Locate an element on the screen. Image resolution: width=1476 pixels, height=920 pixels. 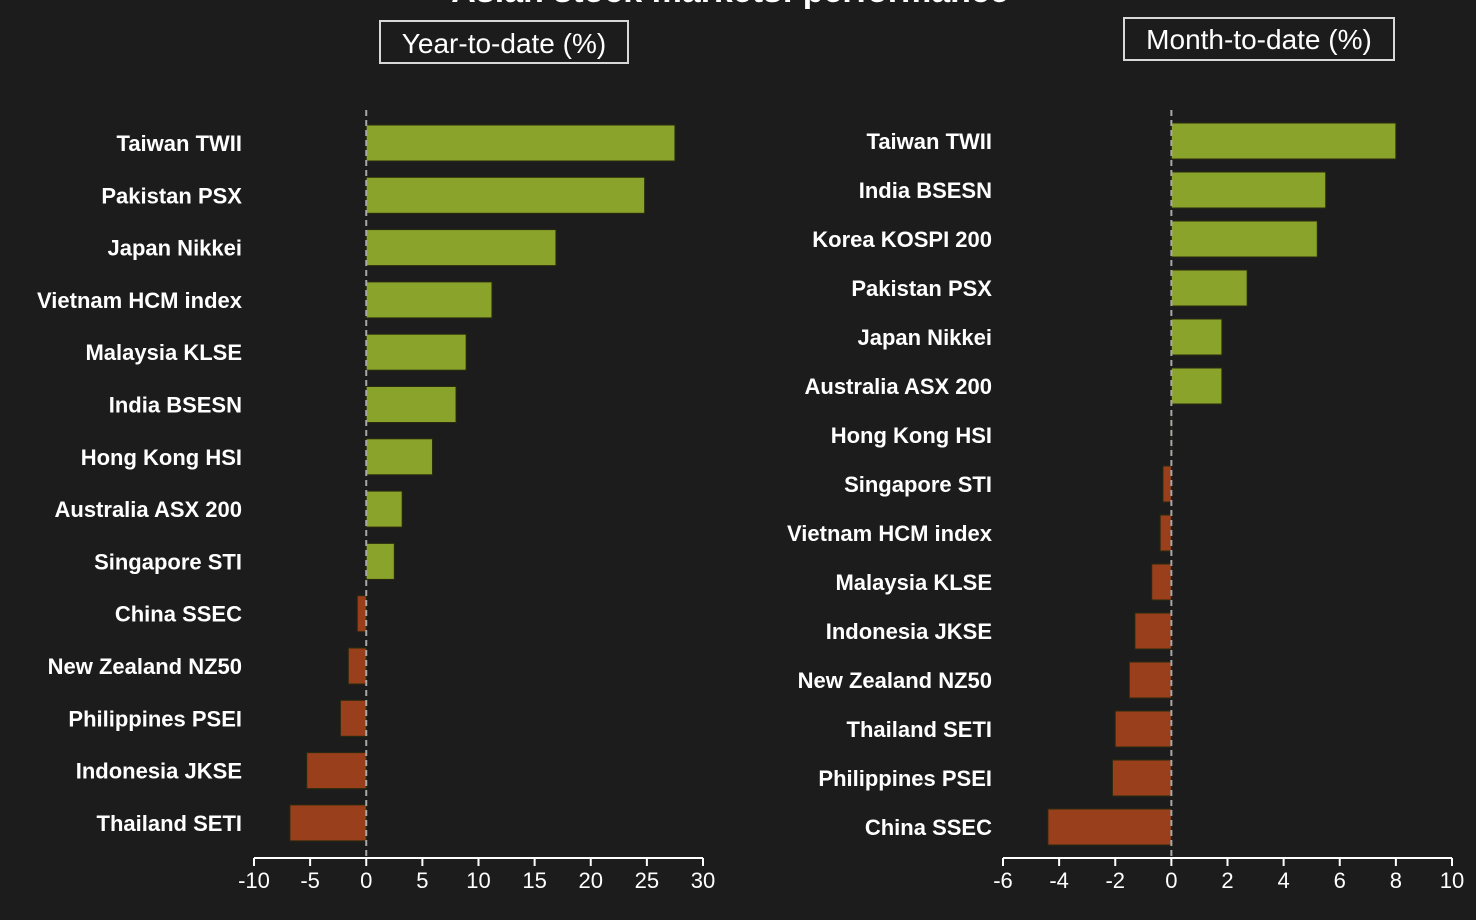
mtd-category-label: Vietnam HCM index is located at coordinates (890, 533).